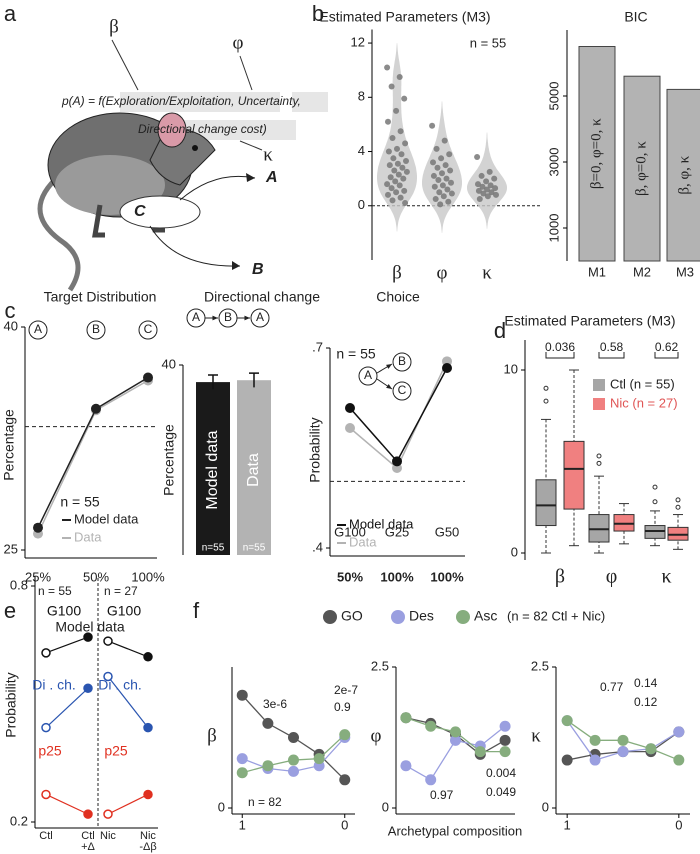 This screenshot has height=854, width=700. What do you see at coordinates (11, 704) in the screenshot?
I see `y-axis-label: Probability` at bounding box center [11, 704].